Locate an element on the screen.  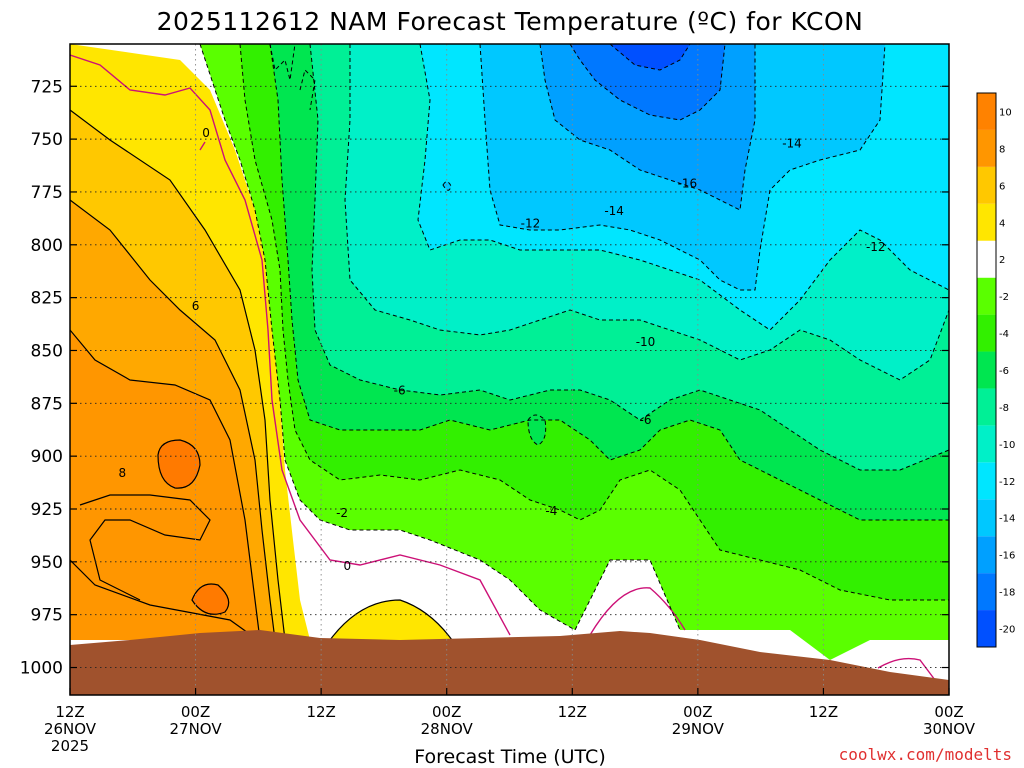
x-axis-label: Forecast Time (UTC) is located at coordinates (509, 757).